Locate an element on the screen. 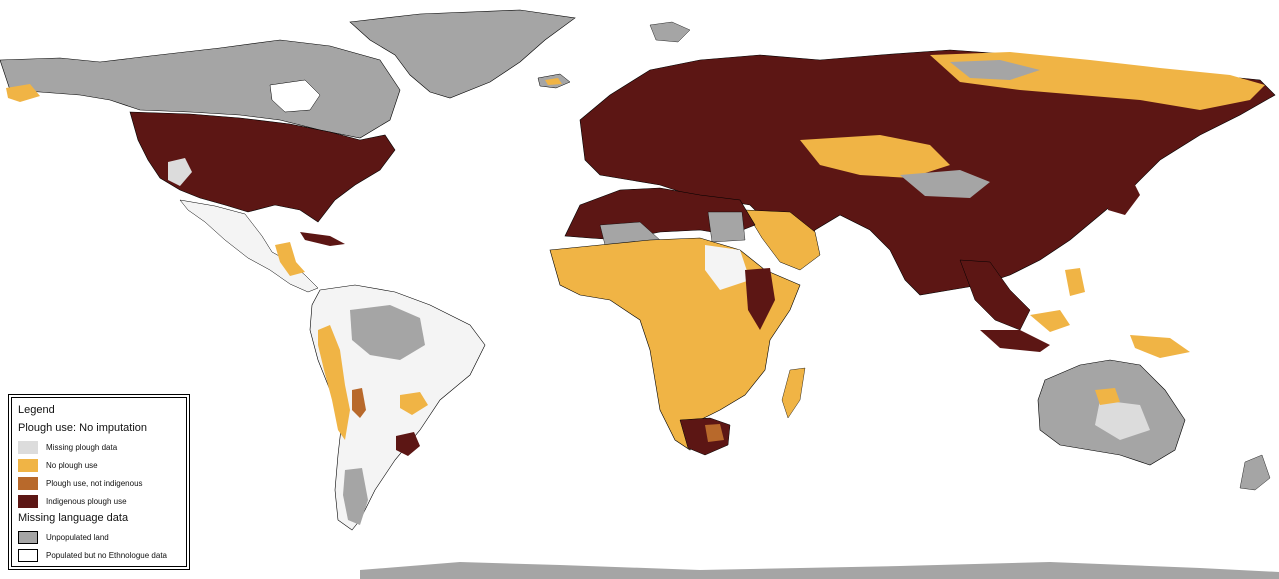 The height and width of the screenshot is (579, 1279). iceland-plough is located at coordinates (553, 81).